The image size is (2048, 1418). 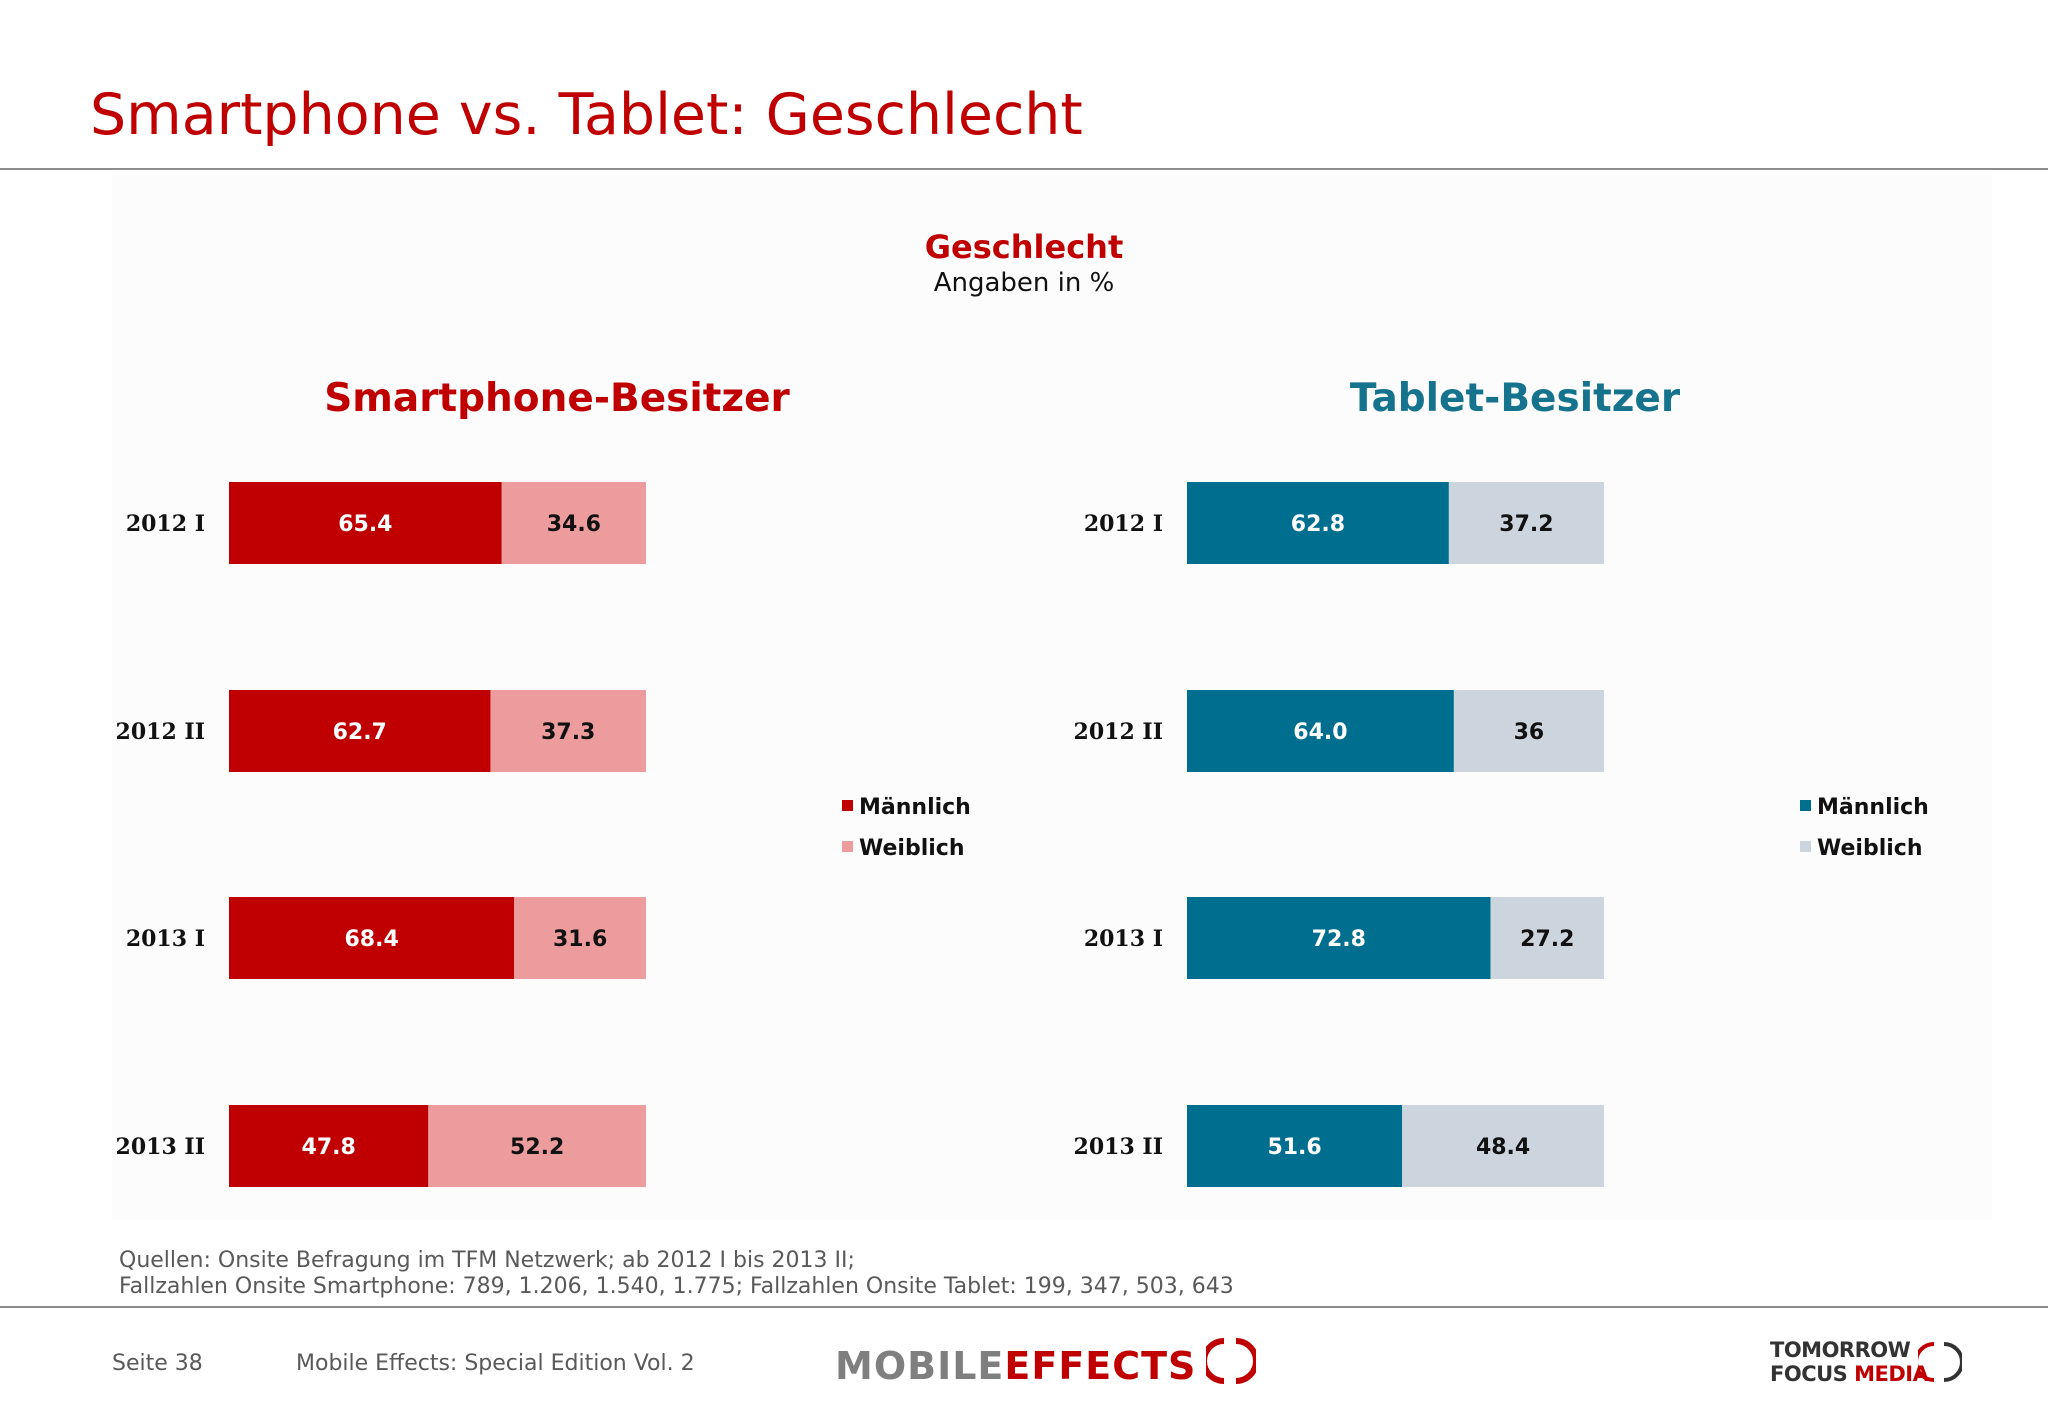 What do you see at coordinates (1024, 169) in the screenshot?
I see `title-divider` at bounding box center [1024, 169].